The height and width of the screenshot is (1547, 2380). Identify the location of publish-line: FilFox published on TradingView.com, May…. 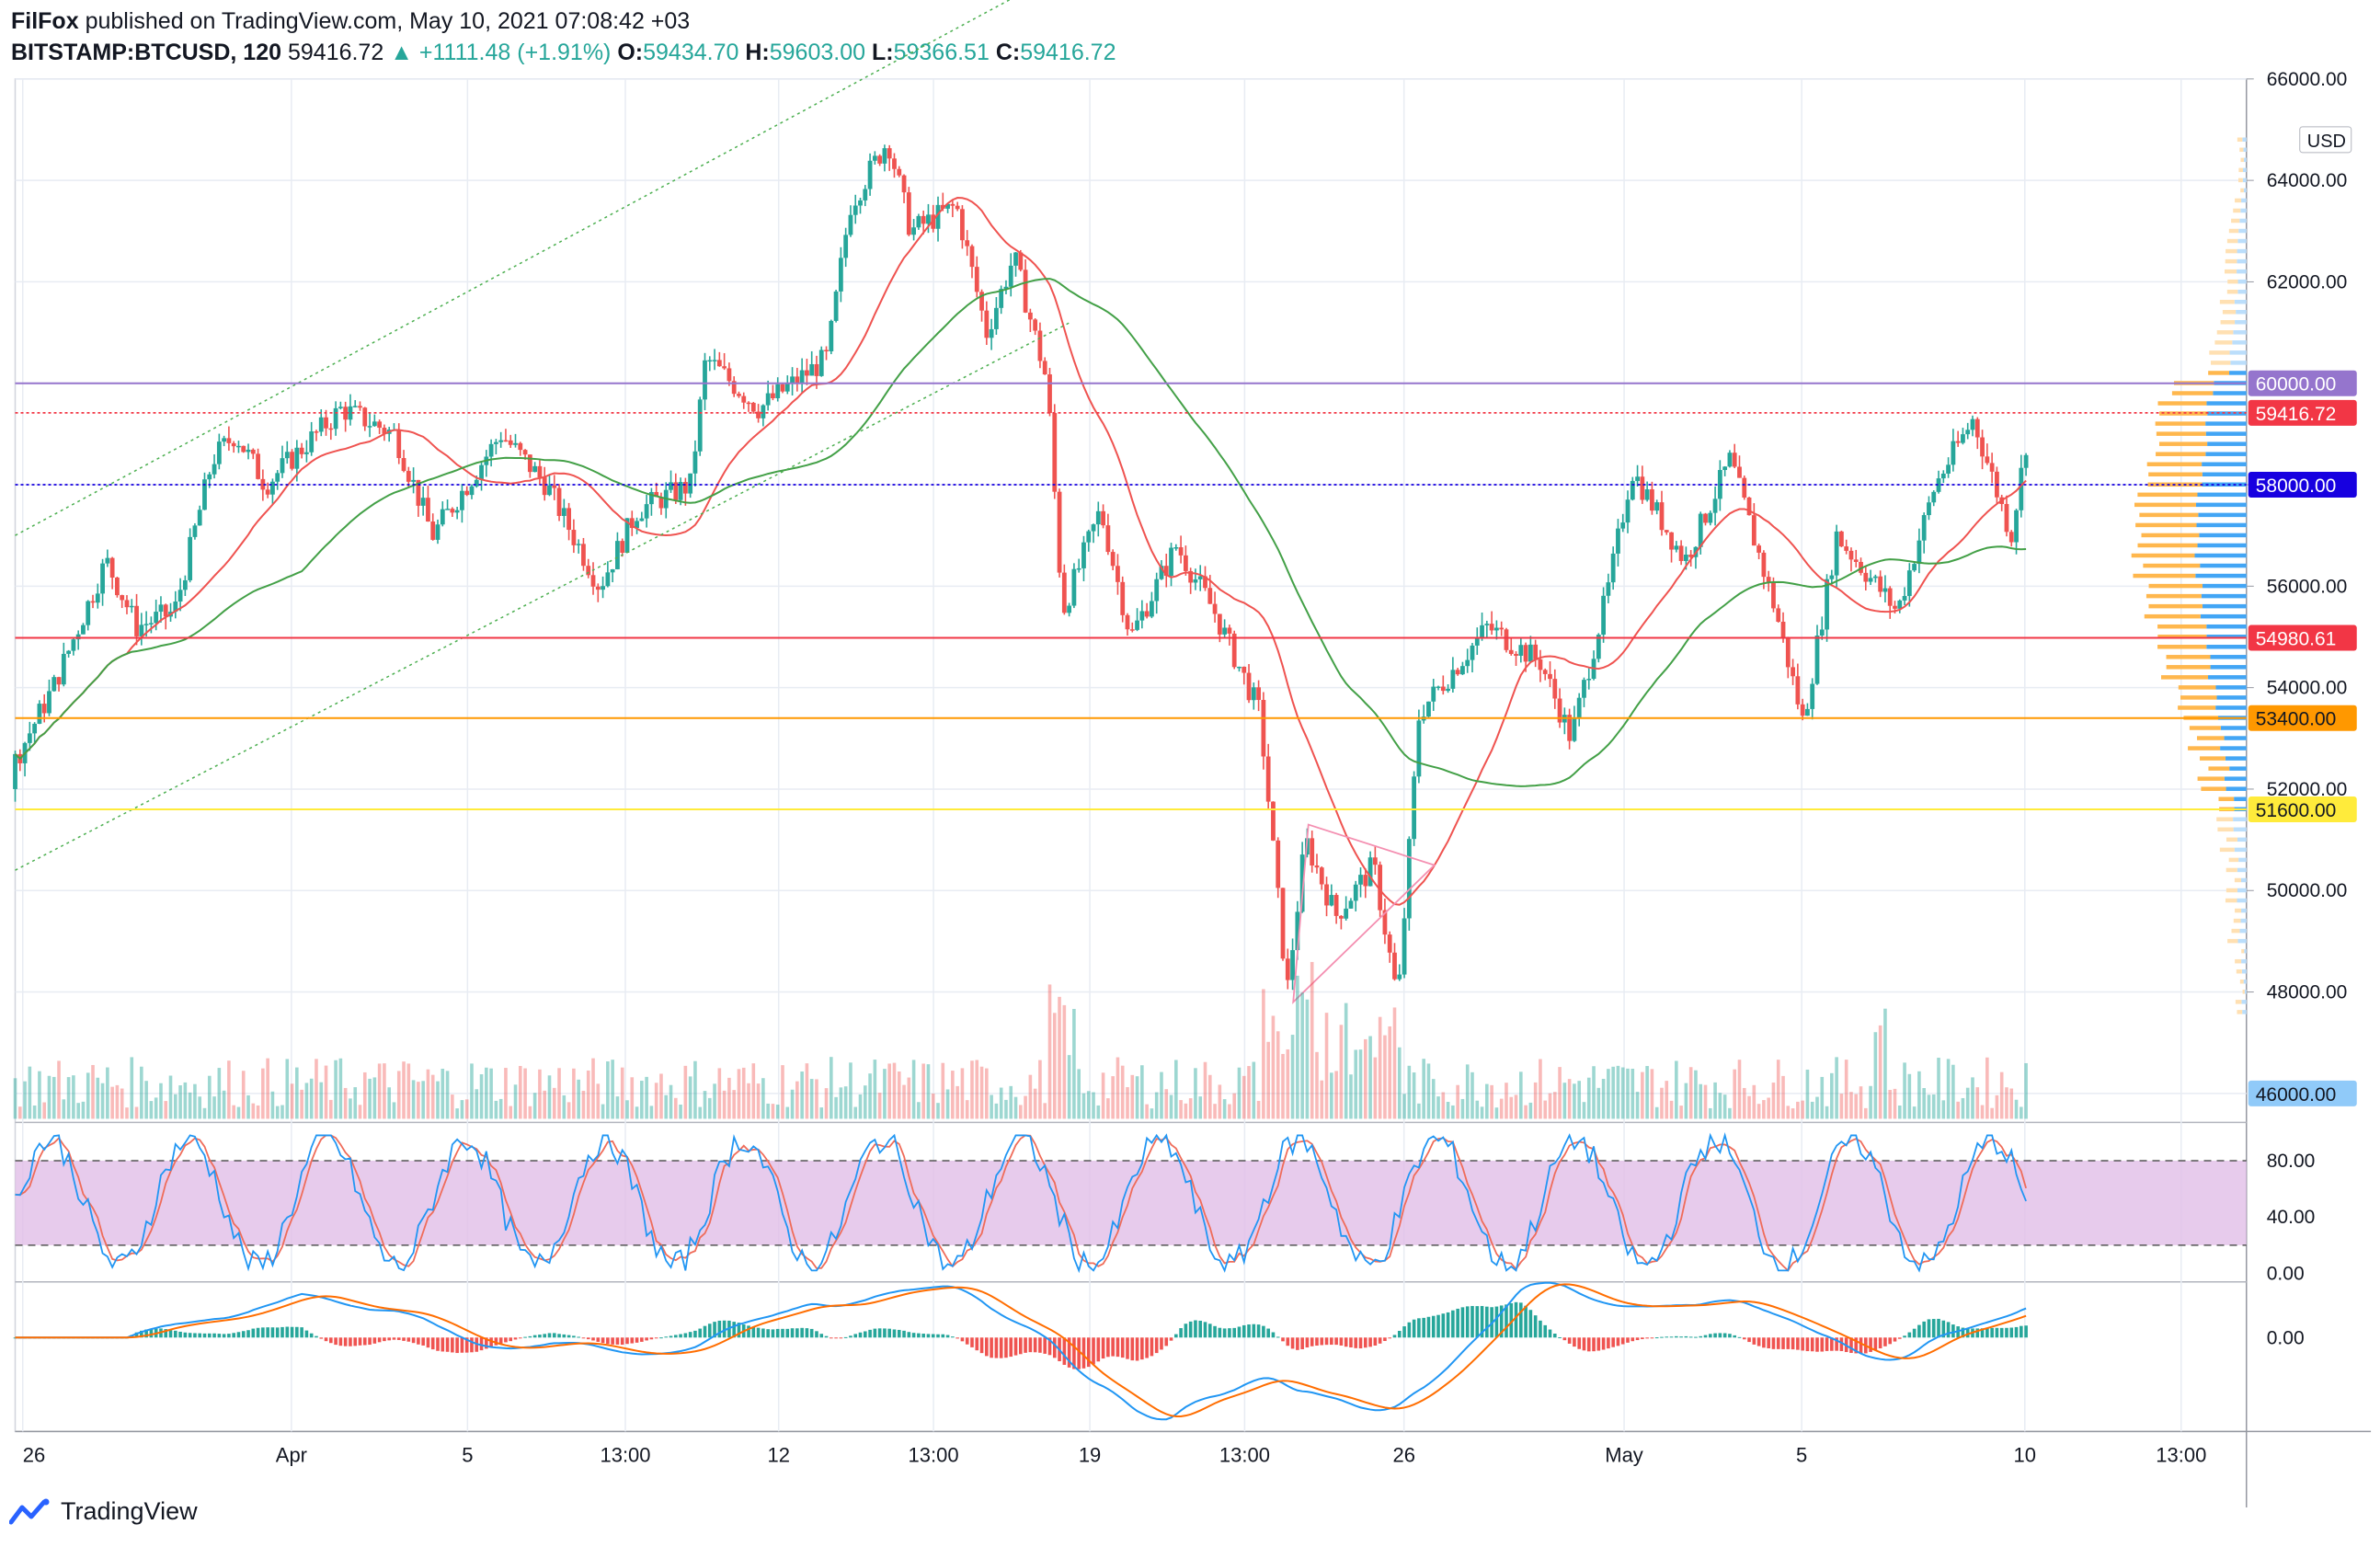
(563, 21).